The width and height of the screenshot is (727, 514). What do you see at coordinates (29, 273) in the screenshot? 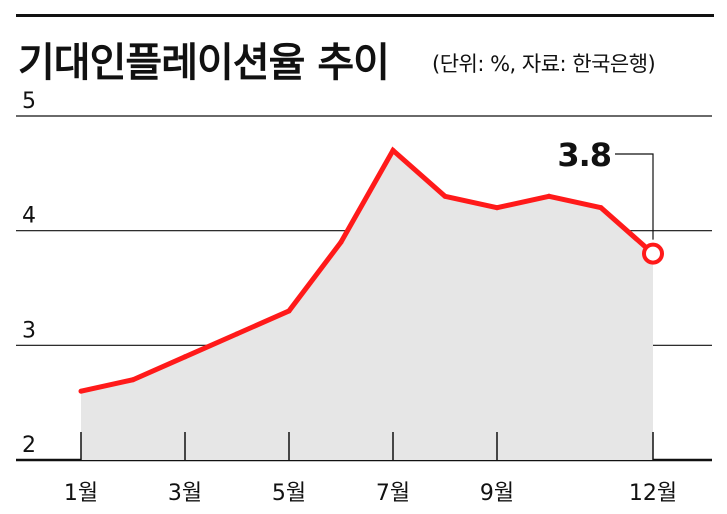
I see `y-tick-labels: 2 3 4 5` at bounding box center [29, 273].